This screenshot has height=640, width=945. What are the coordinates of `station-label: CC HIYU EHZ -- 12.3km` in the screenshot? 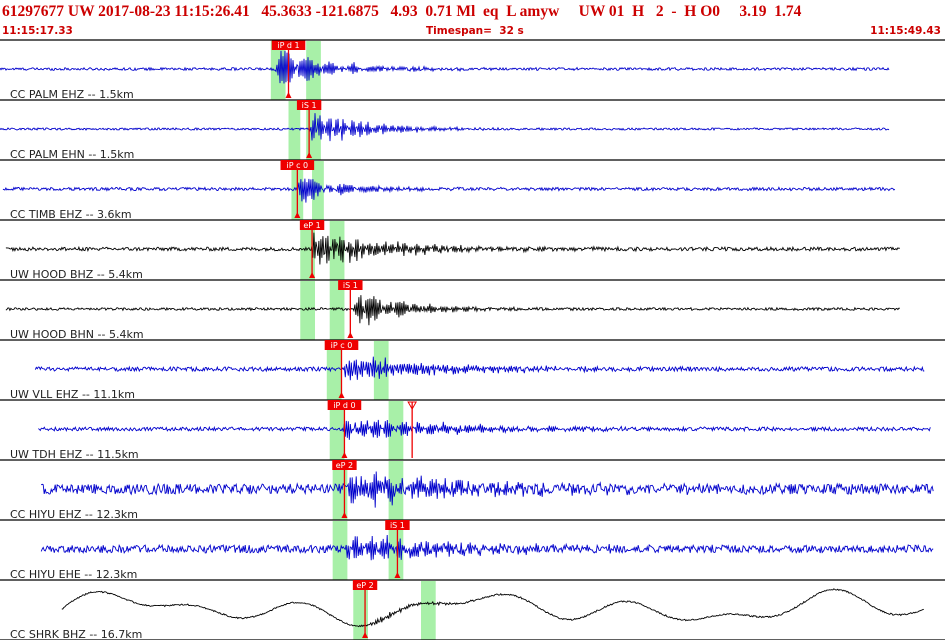 It's located at (74, 514).